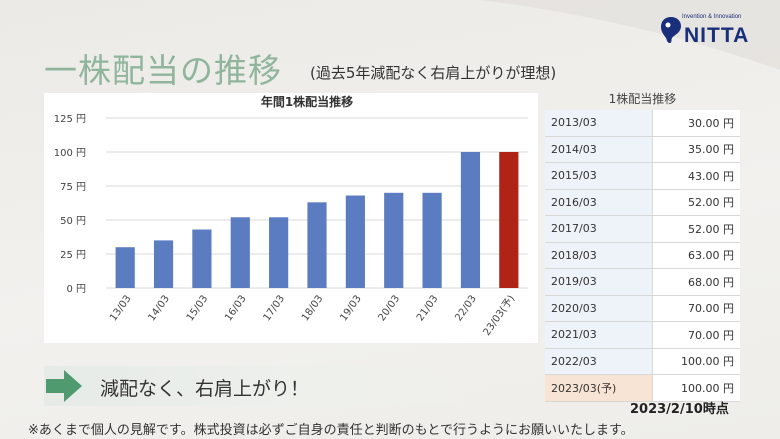 The height and width of the screenshot is (439, 780). I want to click on table-cell-year: 2023/03(予), so click(599, 388).